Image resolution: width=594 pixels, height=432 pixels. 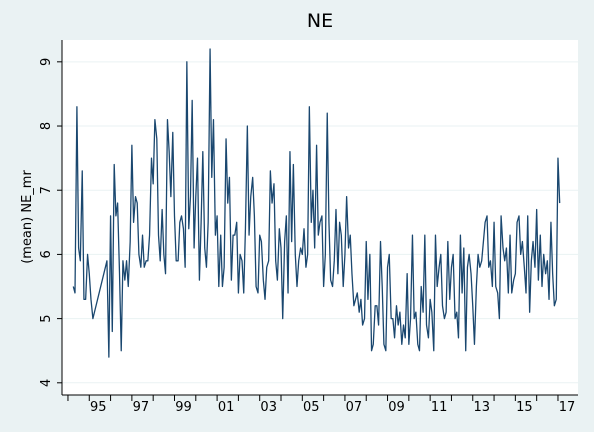 I want to click on x-tick-label: 11, so click(x=439, y=407).